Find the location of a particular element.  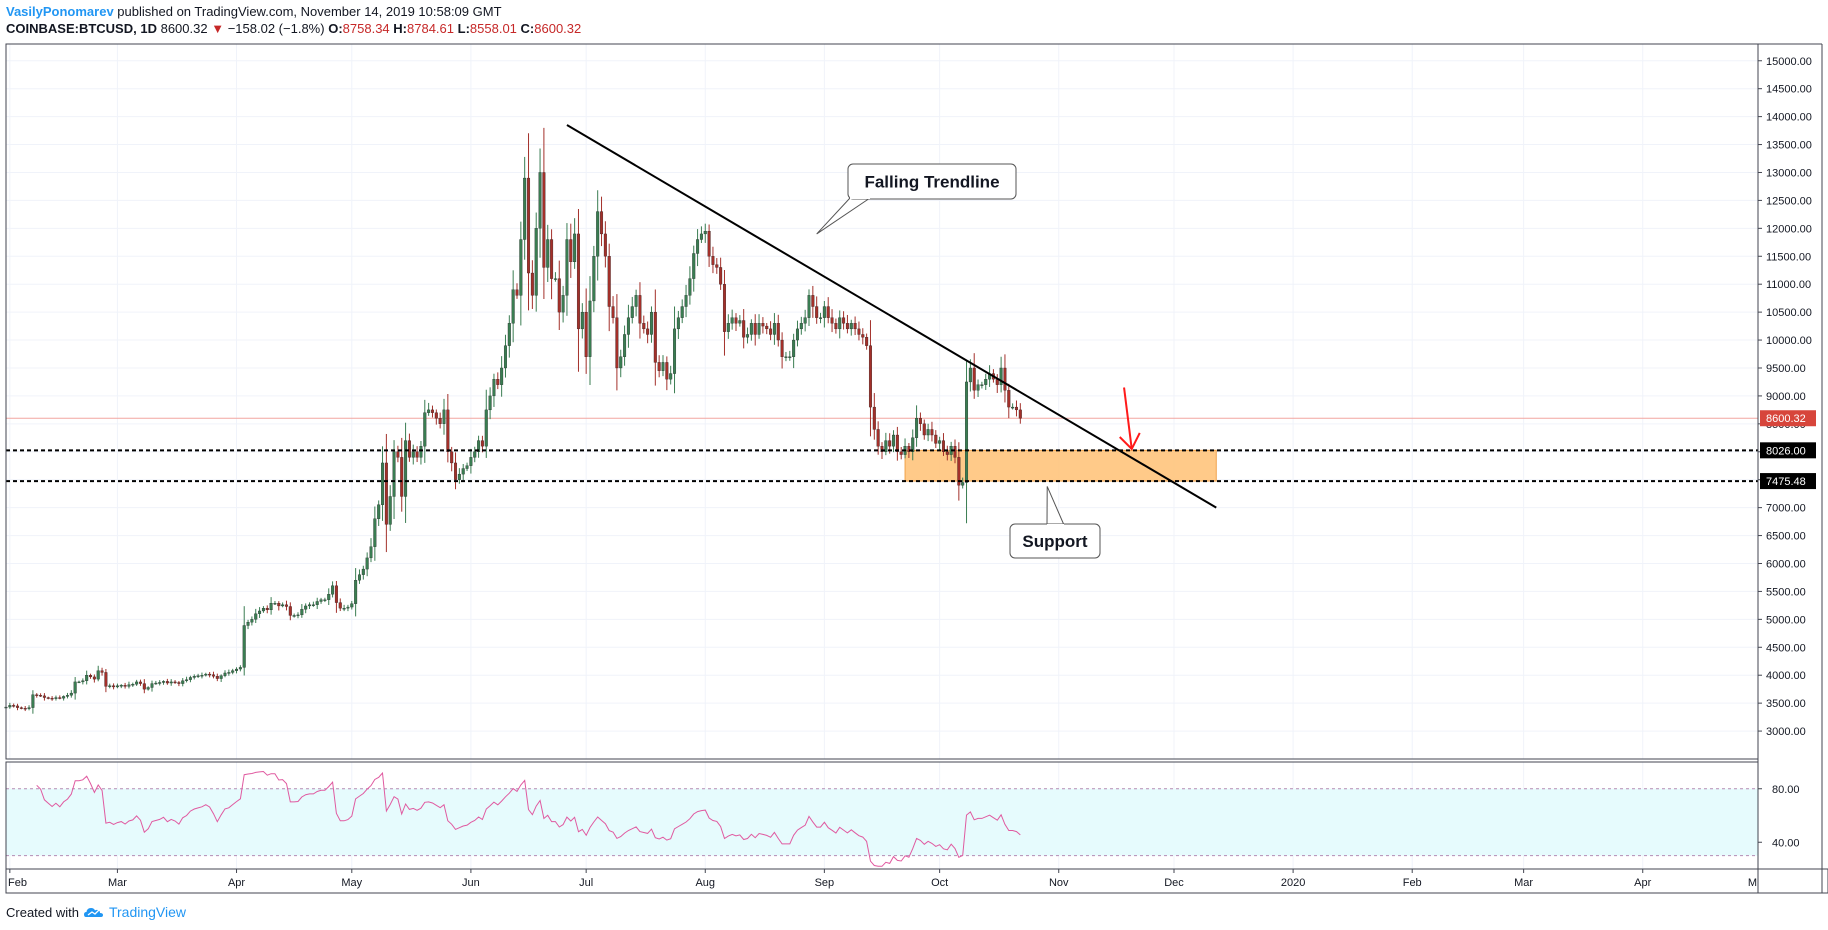

falling-trendline-label: Falling Trendline is located at coordinates (916, 199).